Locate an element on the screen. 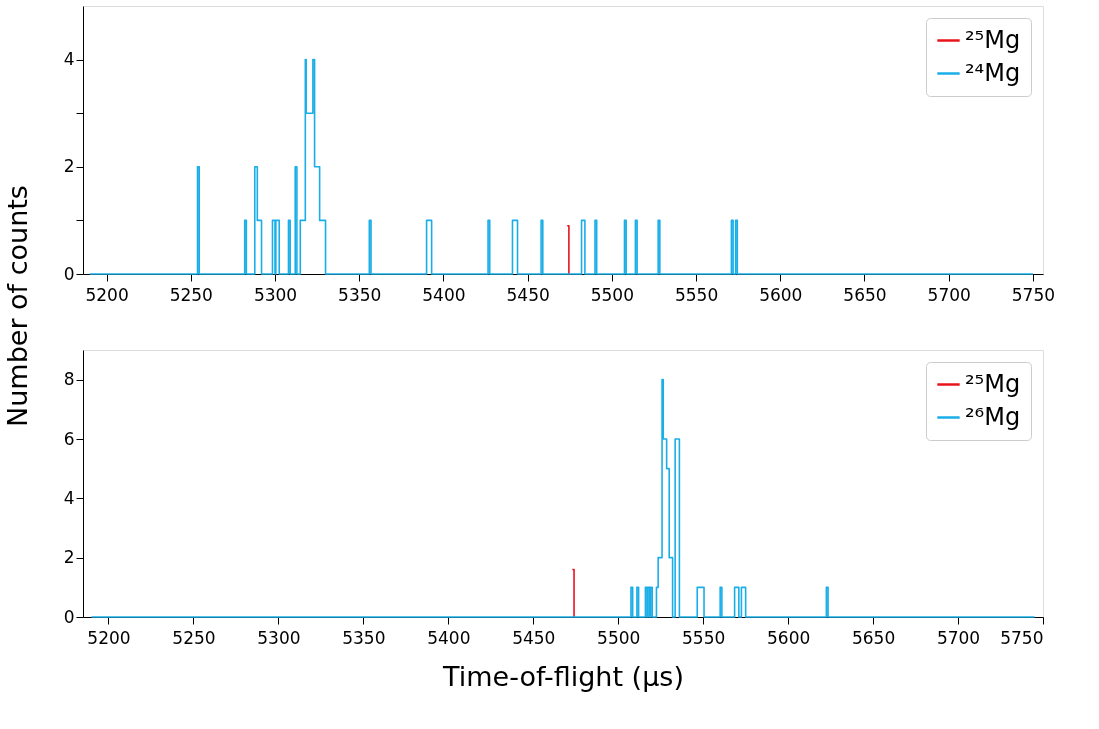  x-axis-title: Time-of-flight (µs) is located at coordinates (563, 676).